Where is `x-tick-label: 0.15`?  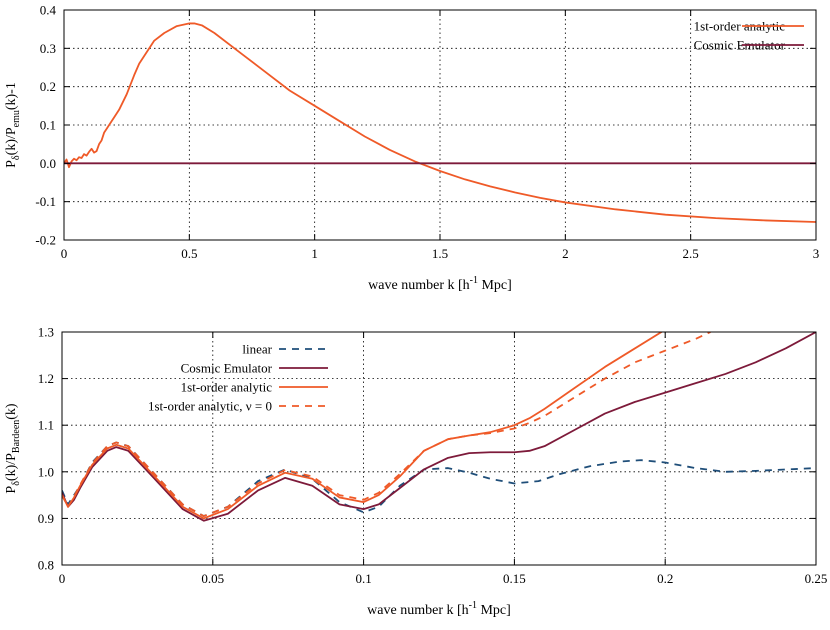
x-tick-label: 0.15 is located at coordinates (514, 578).